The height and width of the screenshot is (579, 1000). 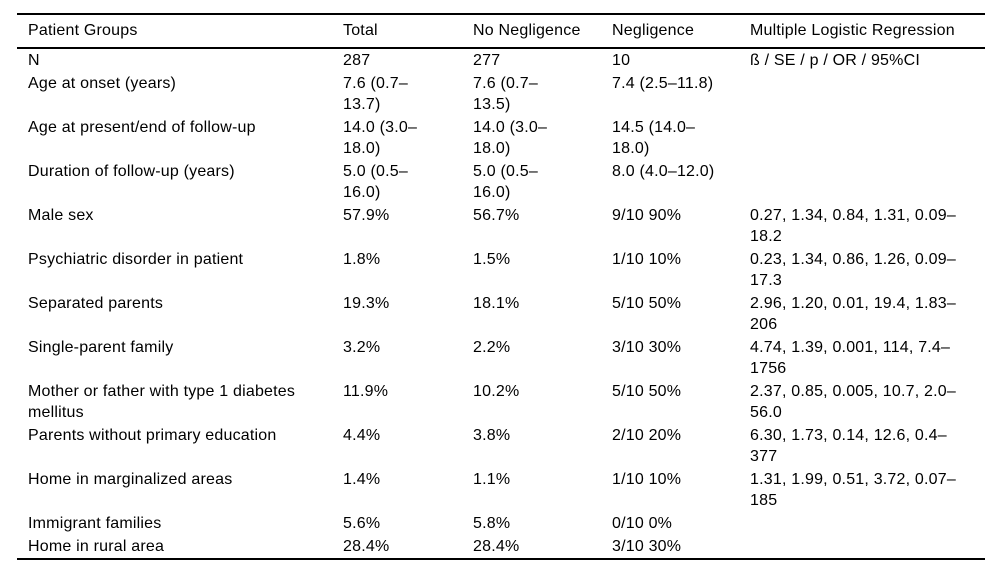 I want to click on table-cell: 0.27, 1.34, 0.84, 1.31, 0.09– 18.2, so click(x=867, y=226).